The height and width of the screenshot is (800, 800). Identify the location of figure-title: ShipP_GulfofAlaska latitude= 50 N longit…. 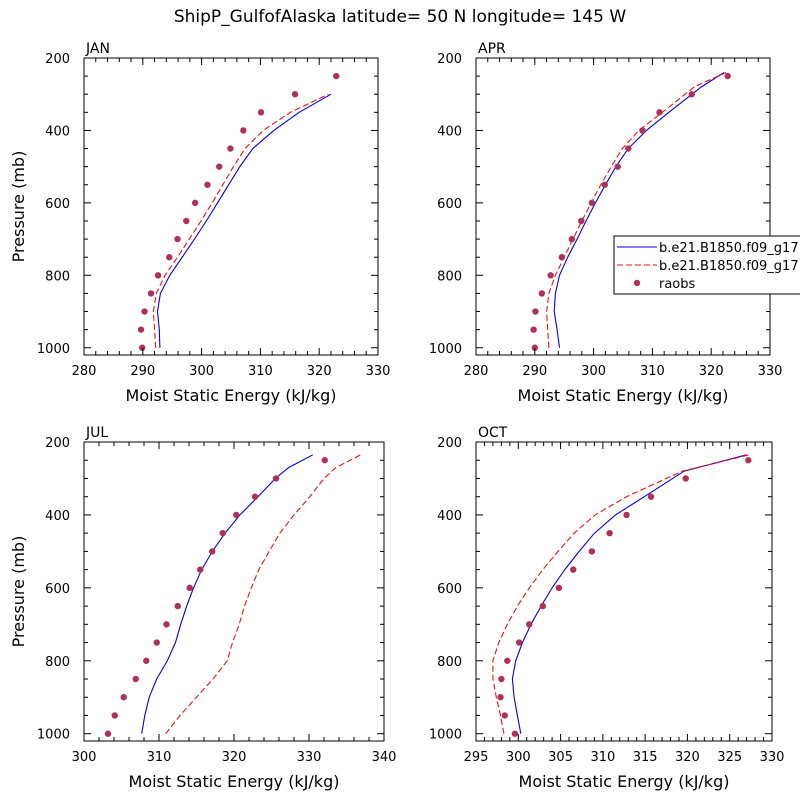
(400, 17).